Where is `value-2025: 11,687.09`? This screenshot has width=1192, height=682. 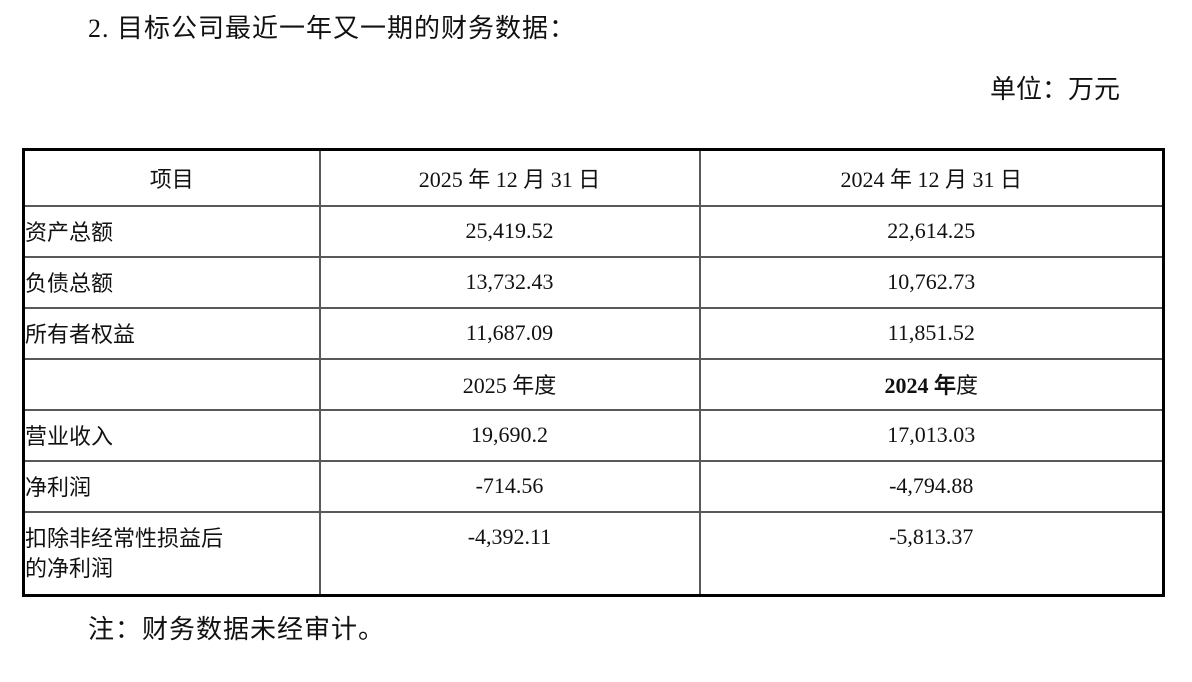 value-2025: 11,687.09 is located at coordinates (509, 333).